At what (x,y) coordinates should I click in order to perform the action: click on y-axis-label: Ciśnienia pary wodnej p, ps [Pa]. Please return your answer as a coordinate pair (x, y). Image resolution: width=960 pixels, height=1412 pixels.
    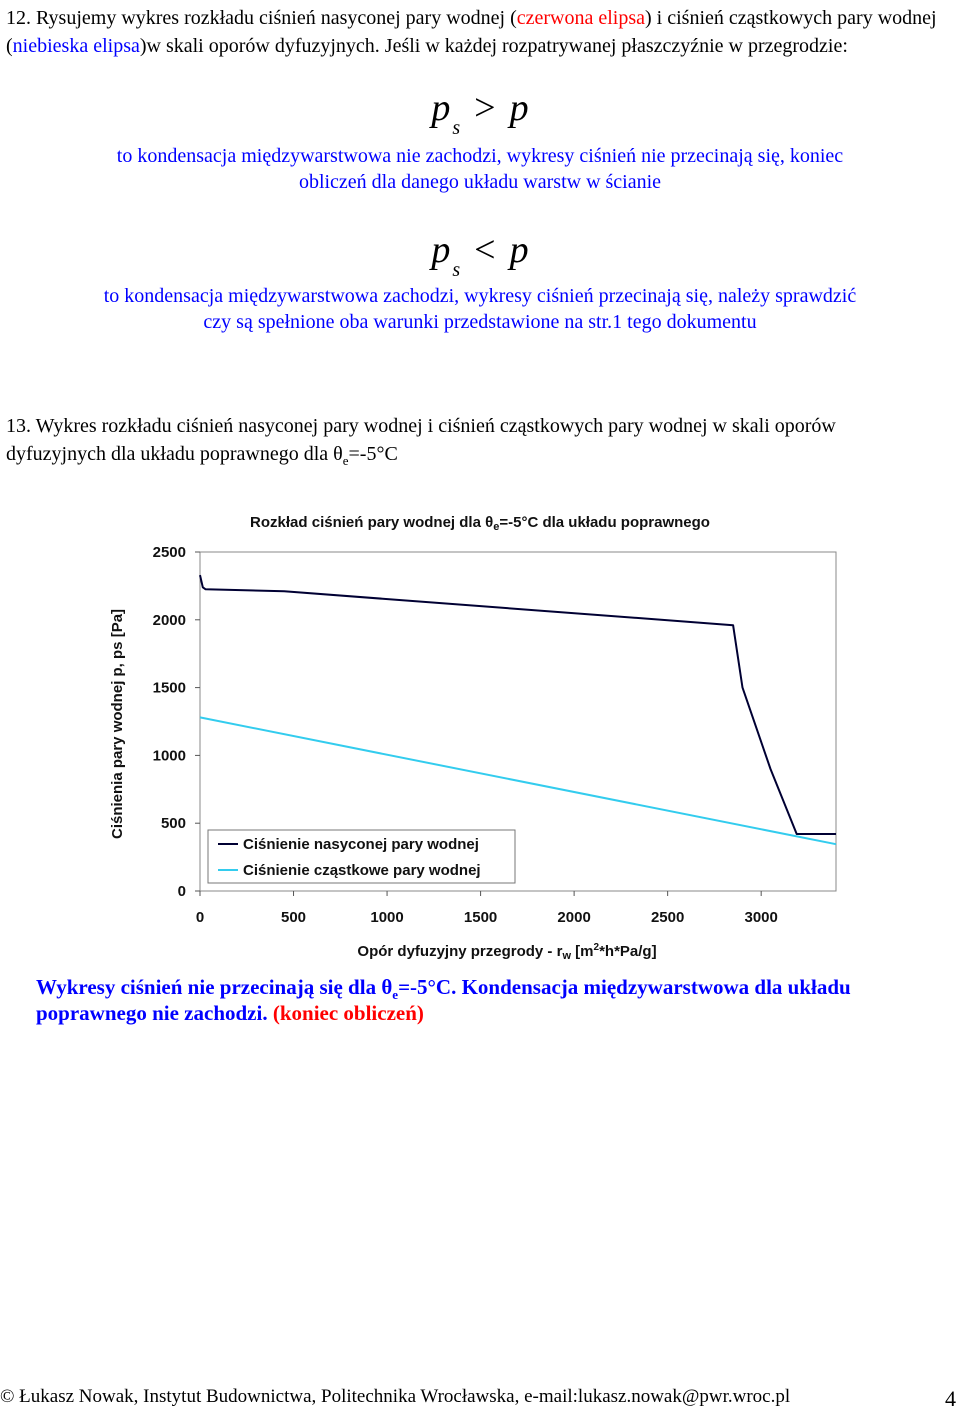
    Looking at the image, I should click on (117, 724).